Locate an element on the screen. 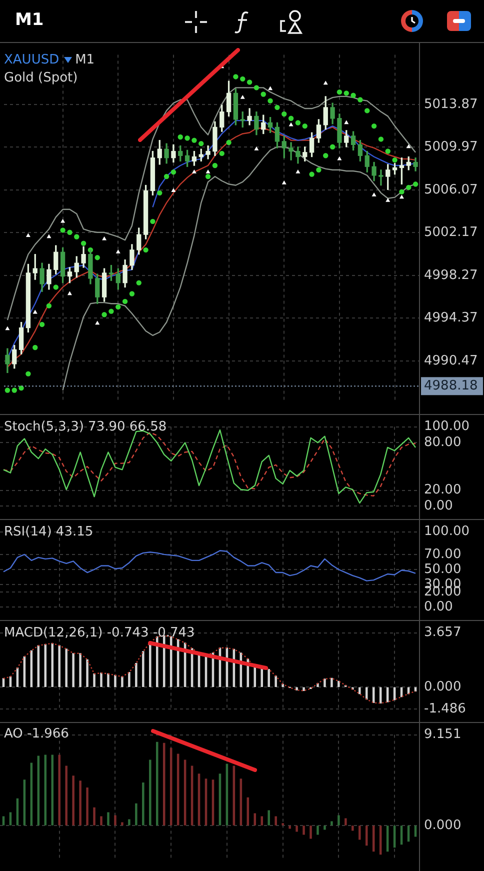 This screenshot has width=484, height=871. text: Gold (Spot) is located at coordinates (41, 78).